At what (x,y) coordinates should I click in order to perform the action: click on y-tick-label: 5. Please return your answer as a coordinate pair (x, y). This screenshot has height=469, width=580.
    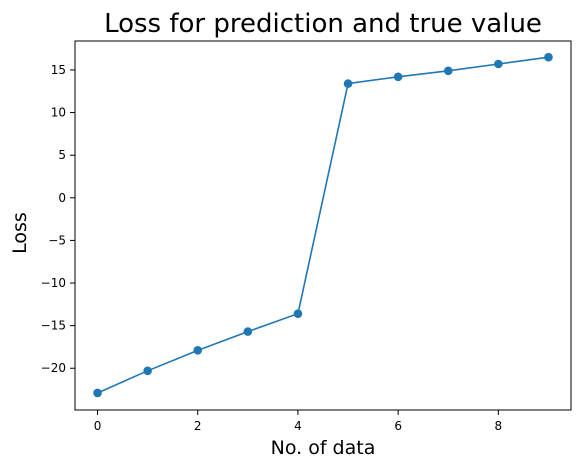
    Looking at the image, I should click on (62, 155).